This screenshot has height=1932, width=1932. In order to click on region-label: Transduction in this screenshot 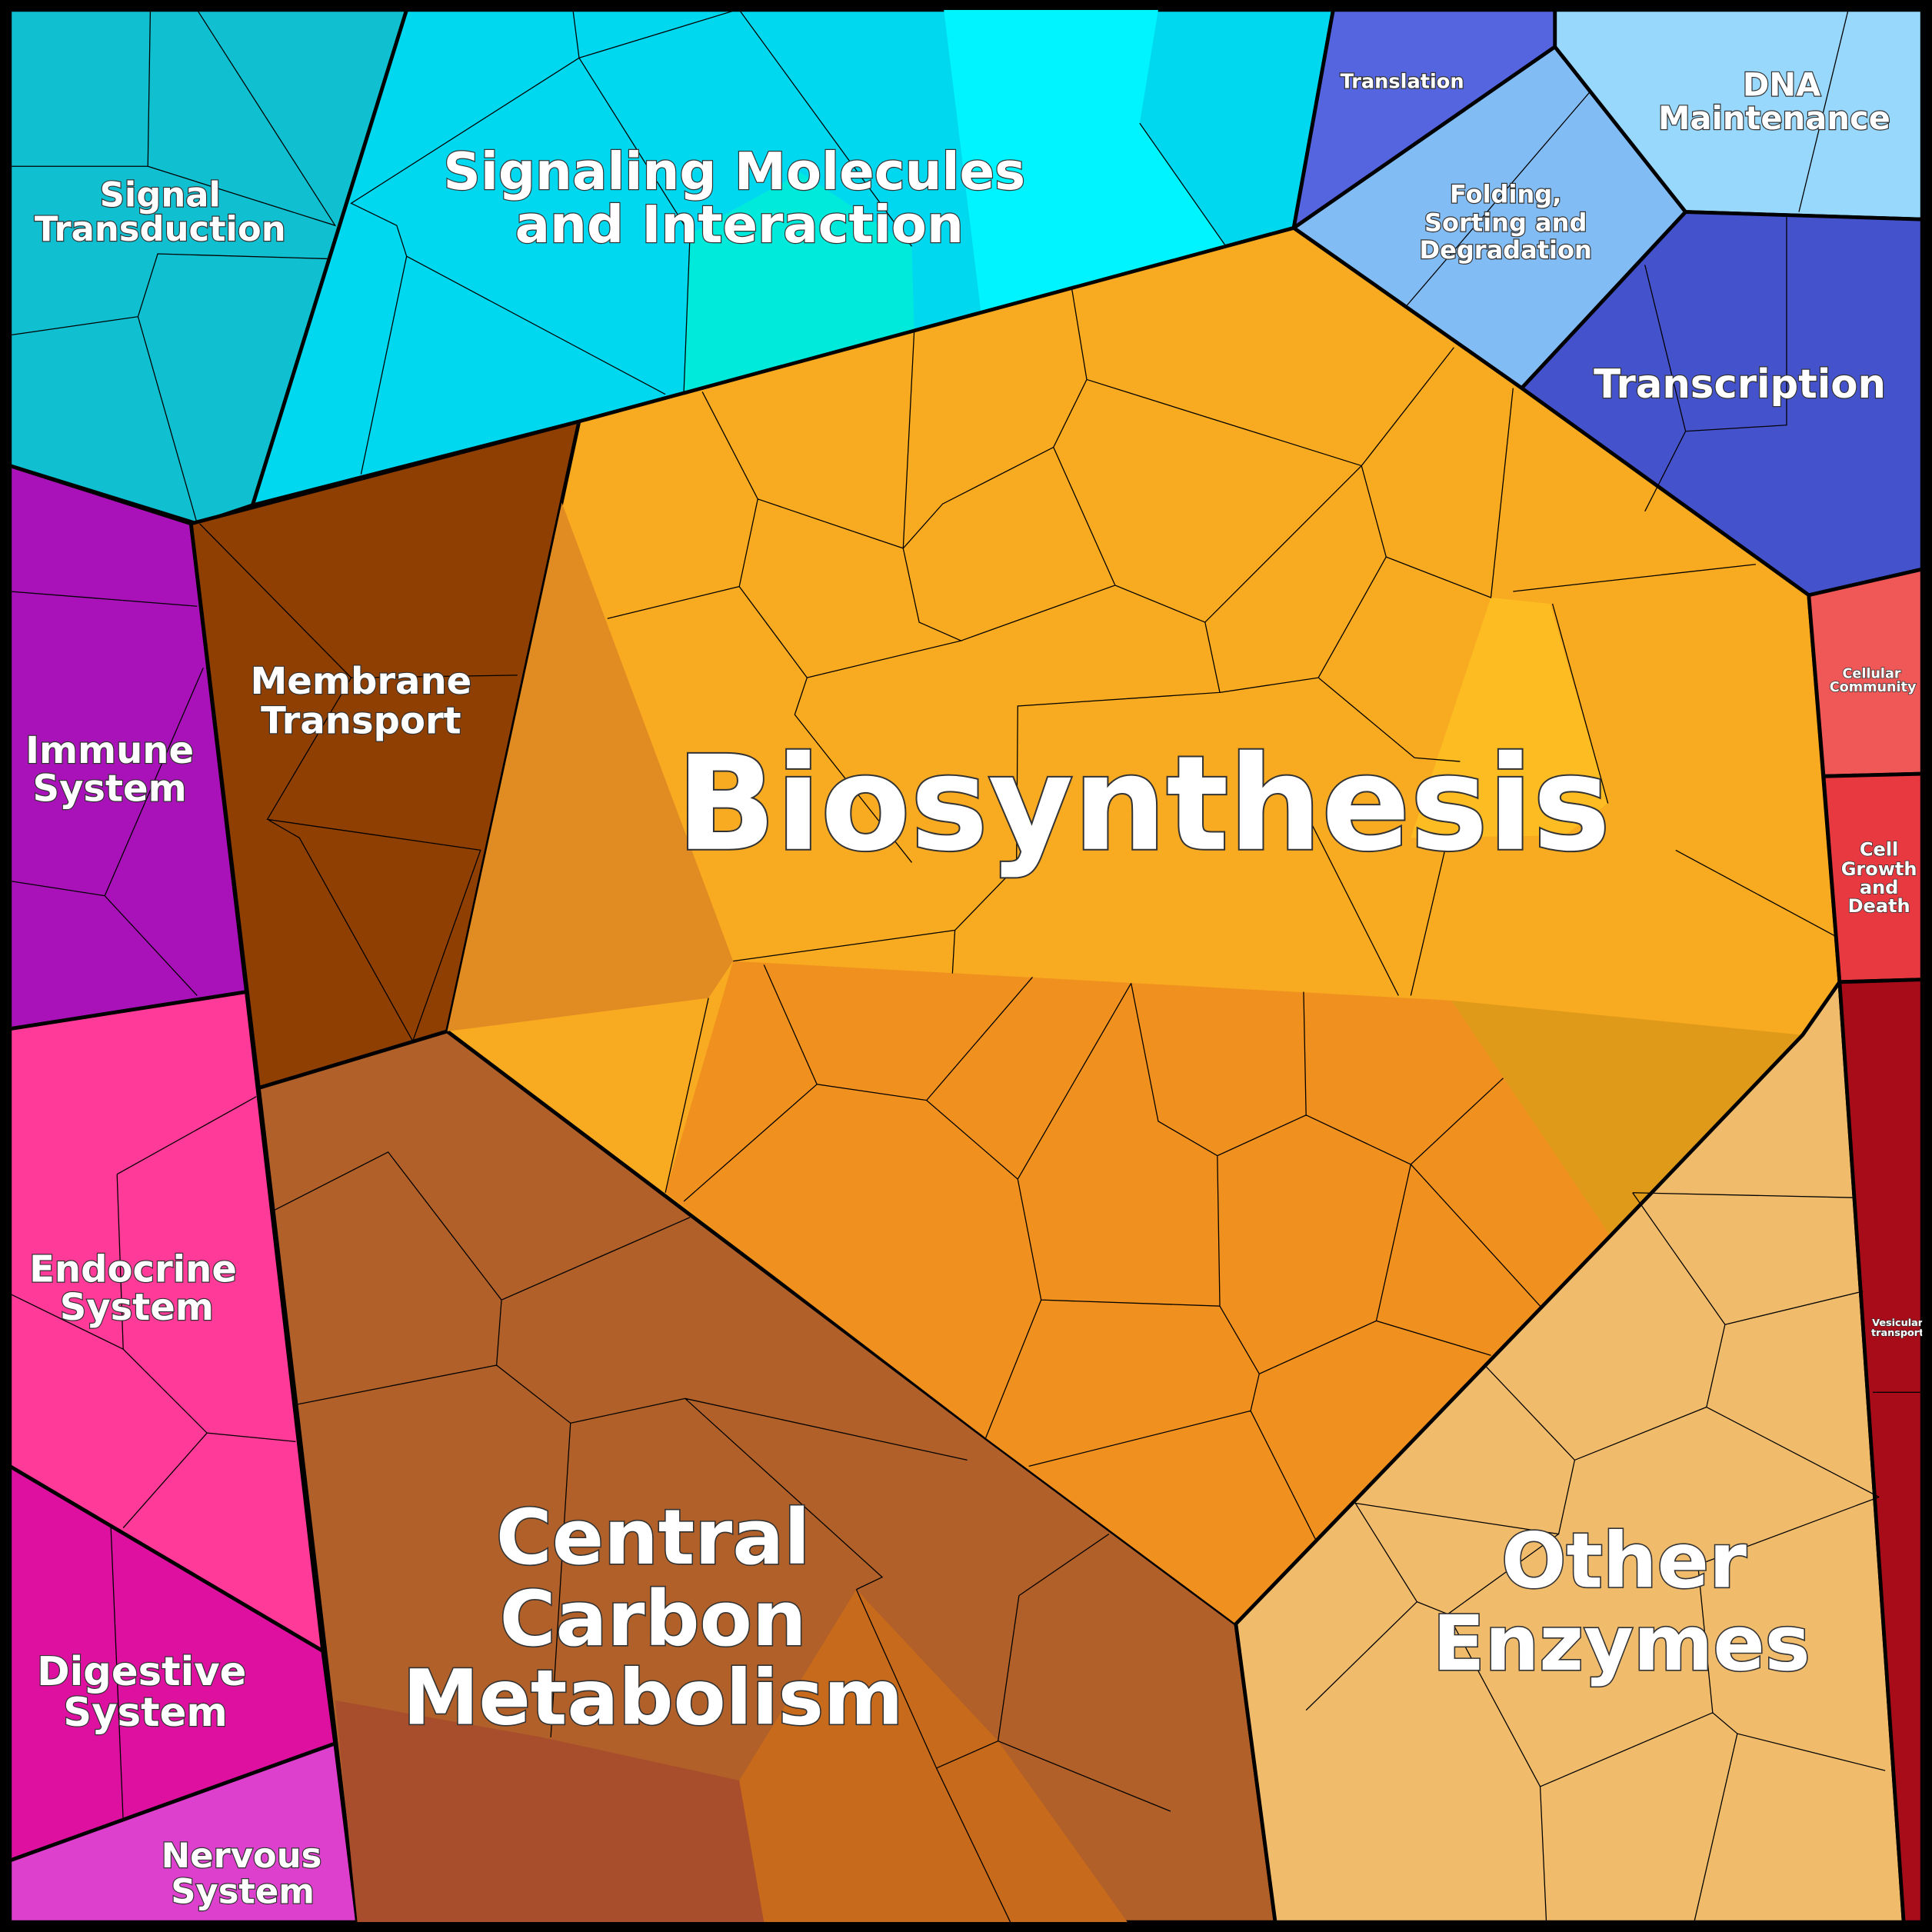, I will do `click(160, 228)`.